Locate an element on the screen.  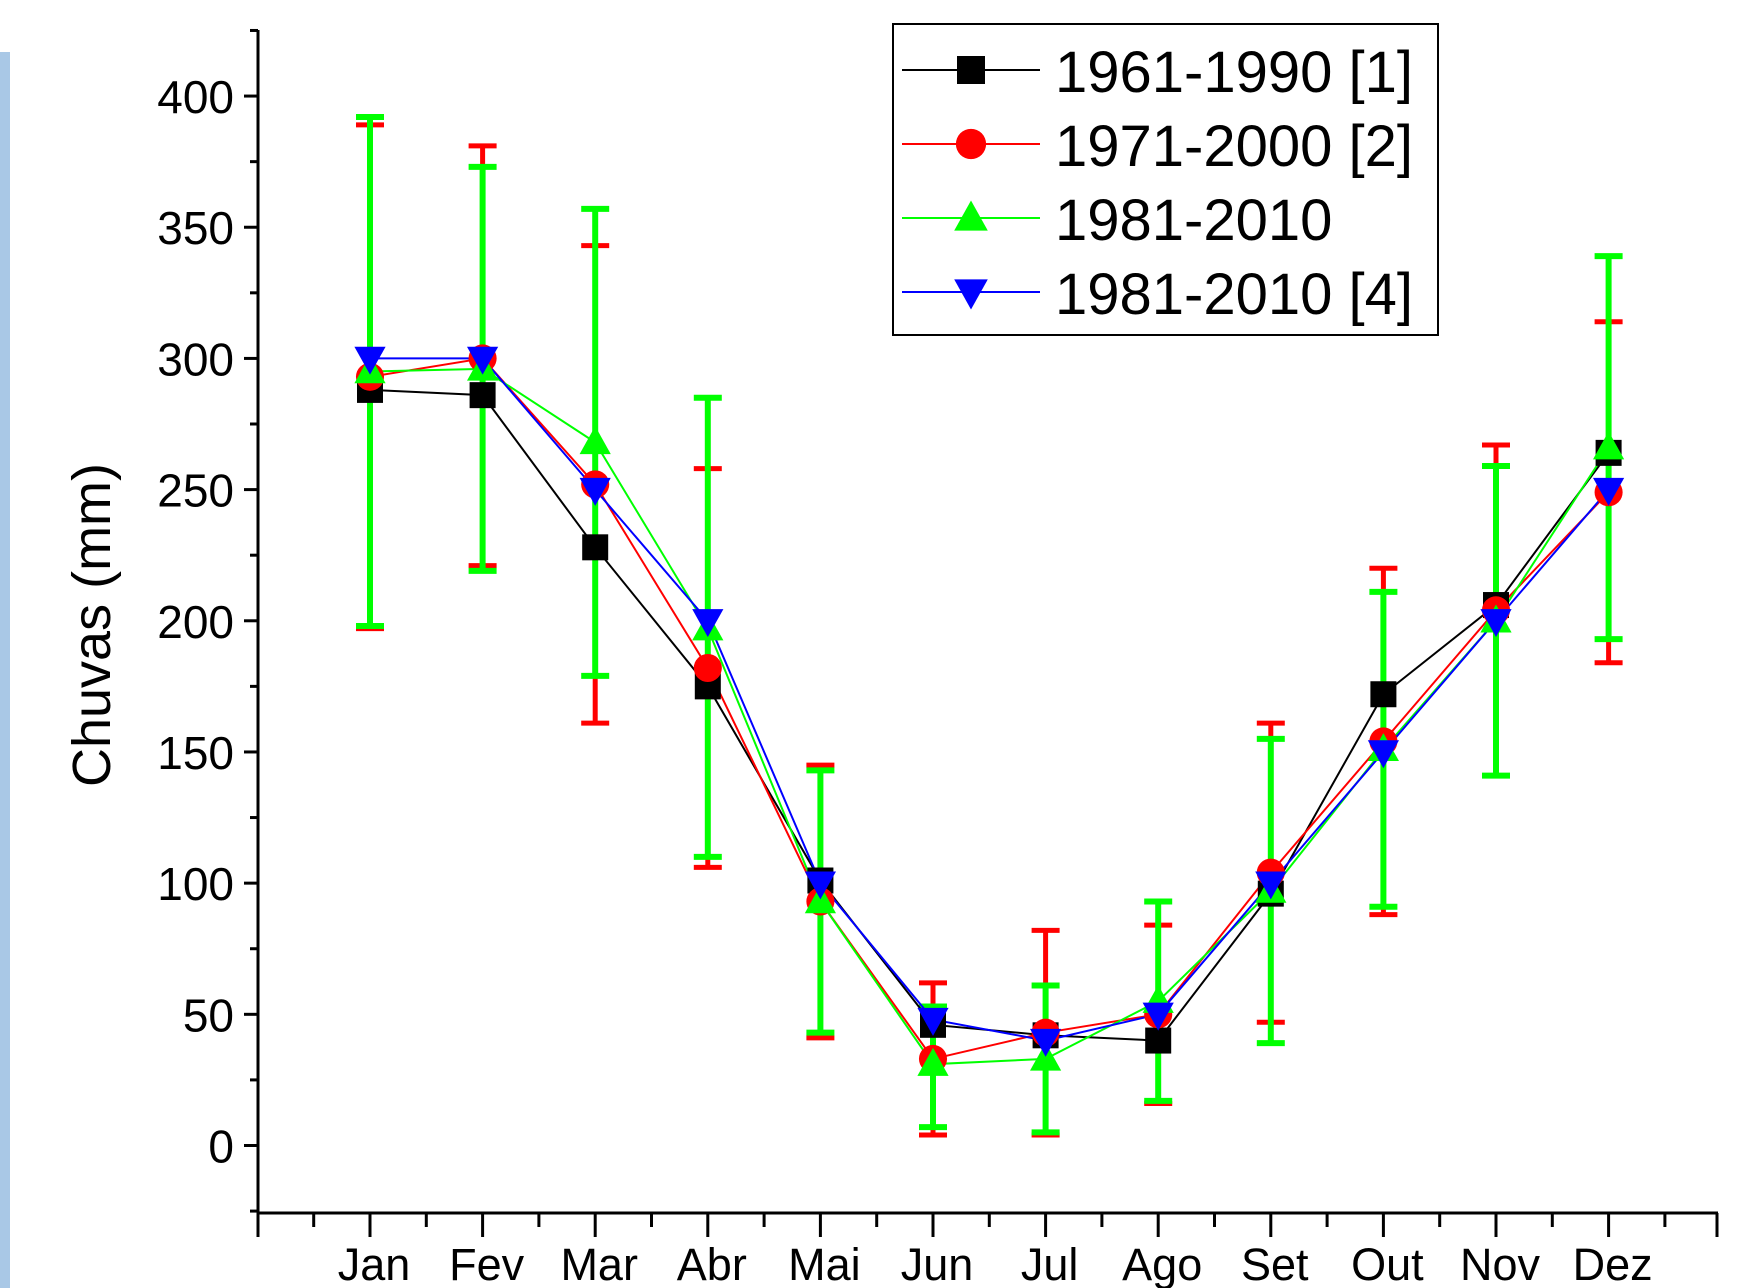
x-tick-label: Jan is located at coordinates (374, 1263).